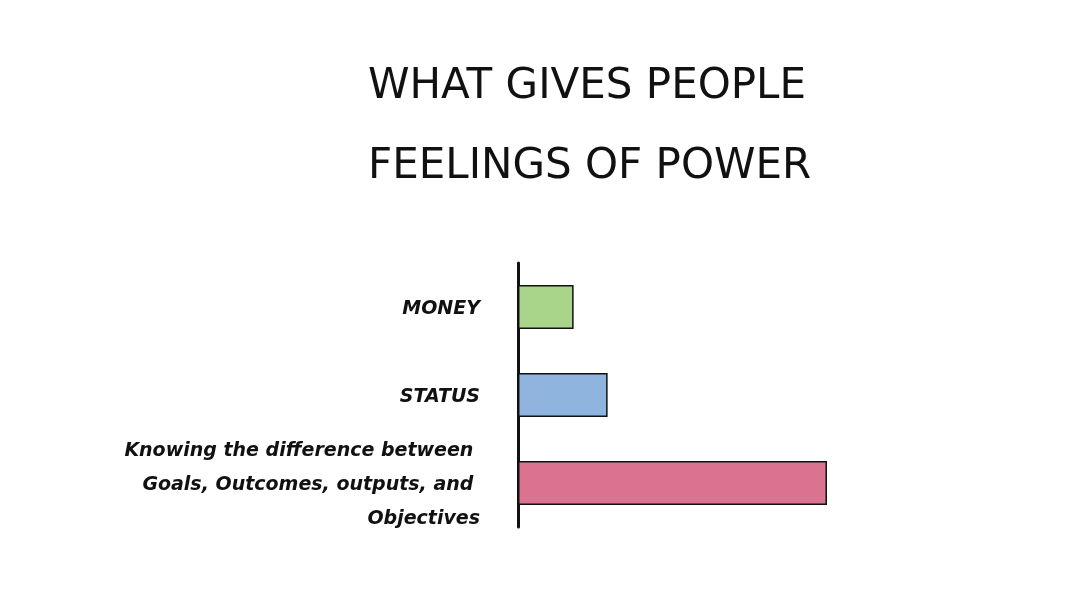  Describe the element at coordinates (302, 483) in the screenshot. I see `y-tick-label: Knowing the difference between Goals, Outcomes, outputs, and Objectives` at that location.